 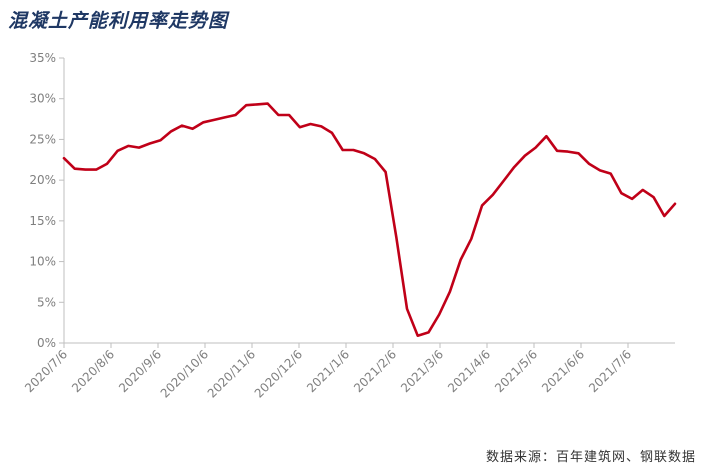 I want to click on x-tick-label: 2021/7/6, so click(x=610, y=371).